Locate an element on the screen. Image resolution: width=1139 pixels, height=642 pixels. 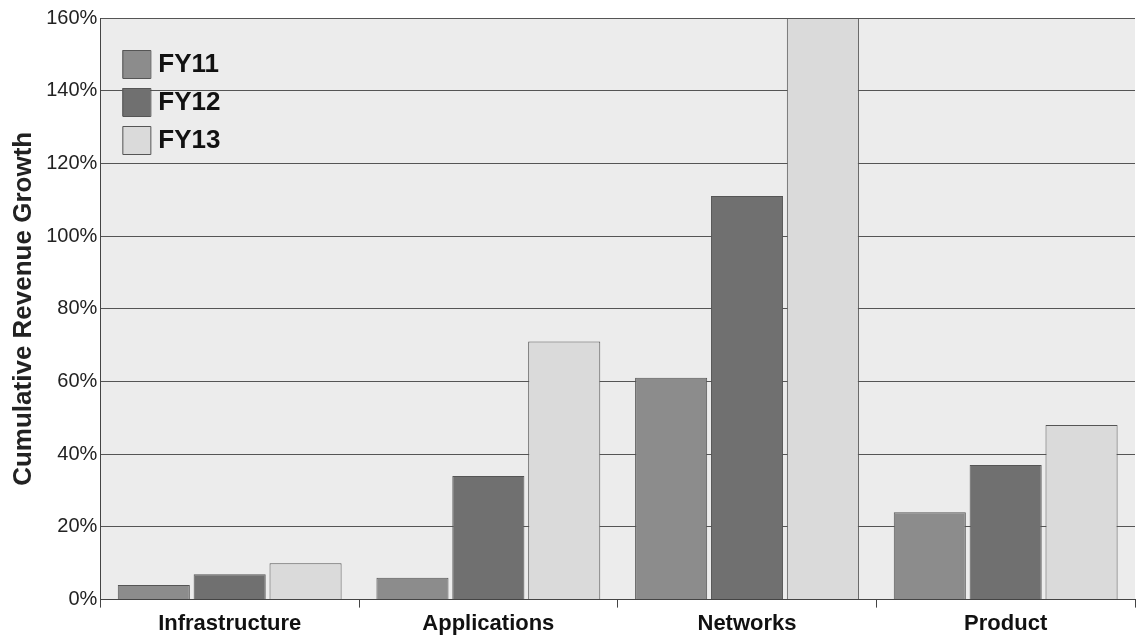
x-tick-label: Networks is located at coordinates (747, 622).